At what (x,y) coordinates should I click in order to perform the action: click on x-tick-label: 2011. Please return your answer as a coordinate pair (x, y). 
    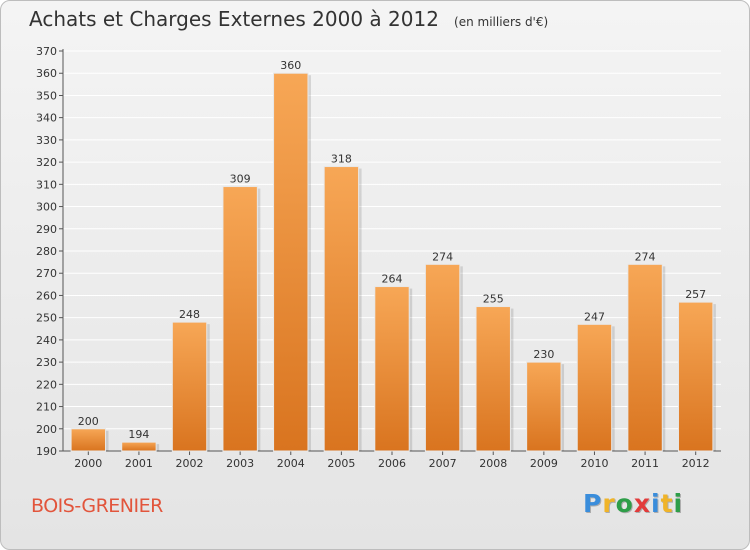
    Looking at the image, I should click on (645, 463).